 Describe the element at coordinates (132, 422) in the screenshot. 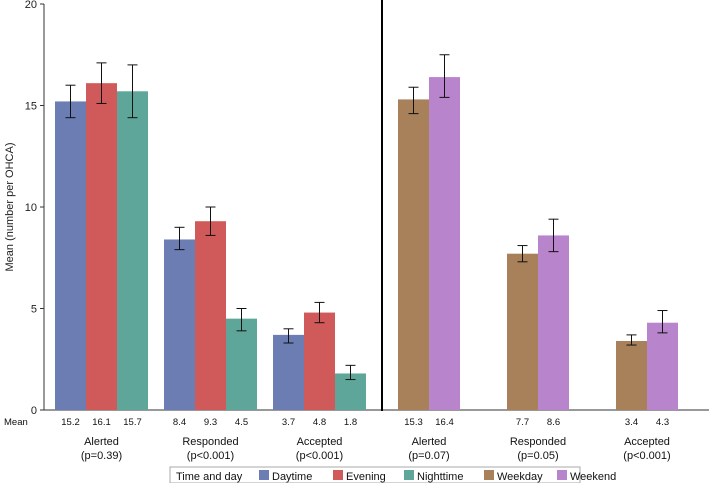

I see `mean-value-label: 15.7` at that location.